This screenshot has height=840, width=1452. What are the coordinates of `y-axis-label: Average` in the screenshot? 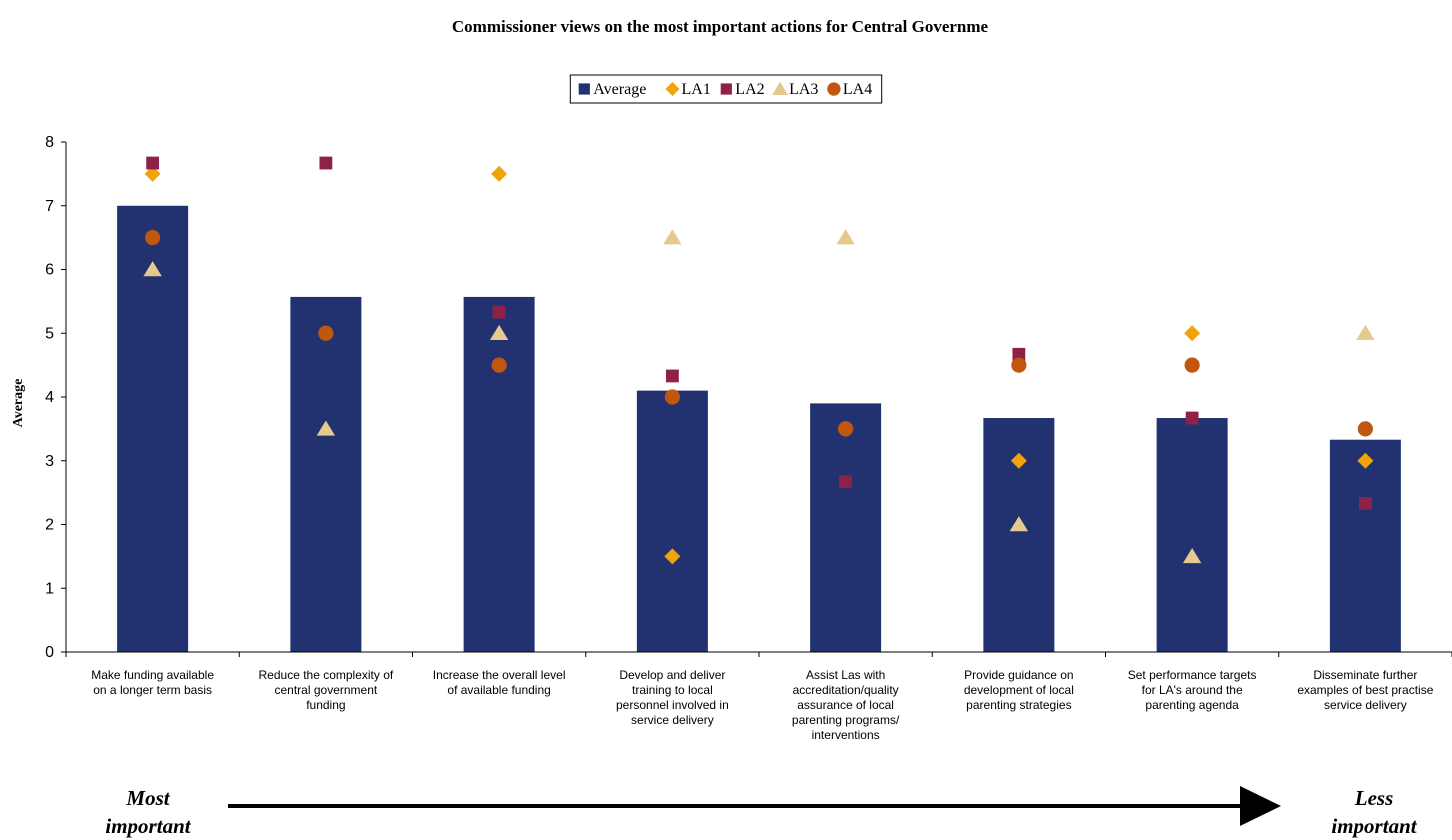 It's located at (18, 403).